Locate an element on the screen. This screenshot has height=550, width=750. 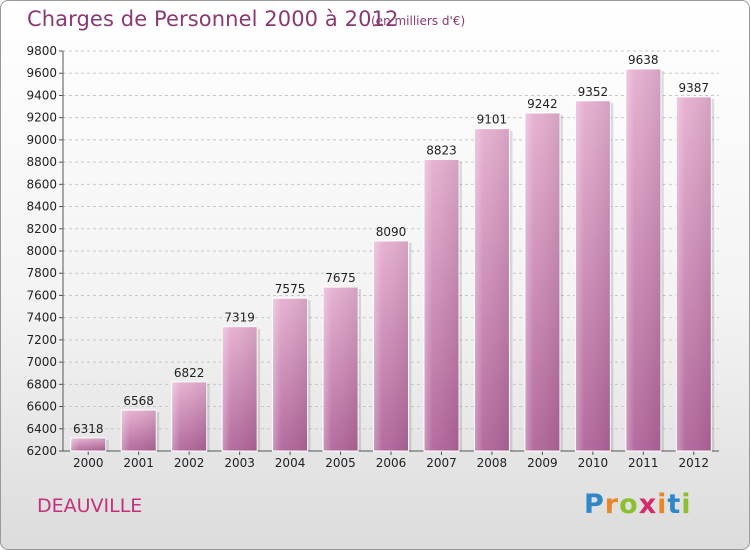
y-tick-label: 6400 is located at coordinates (41, 429).